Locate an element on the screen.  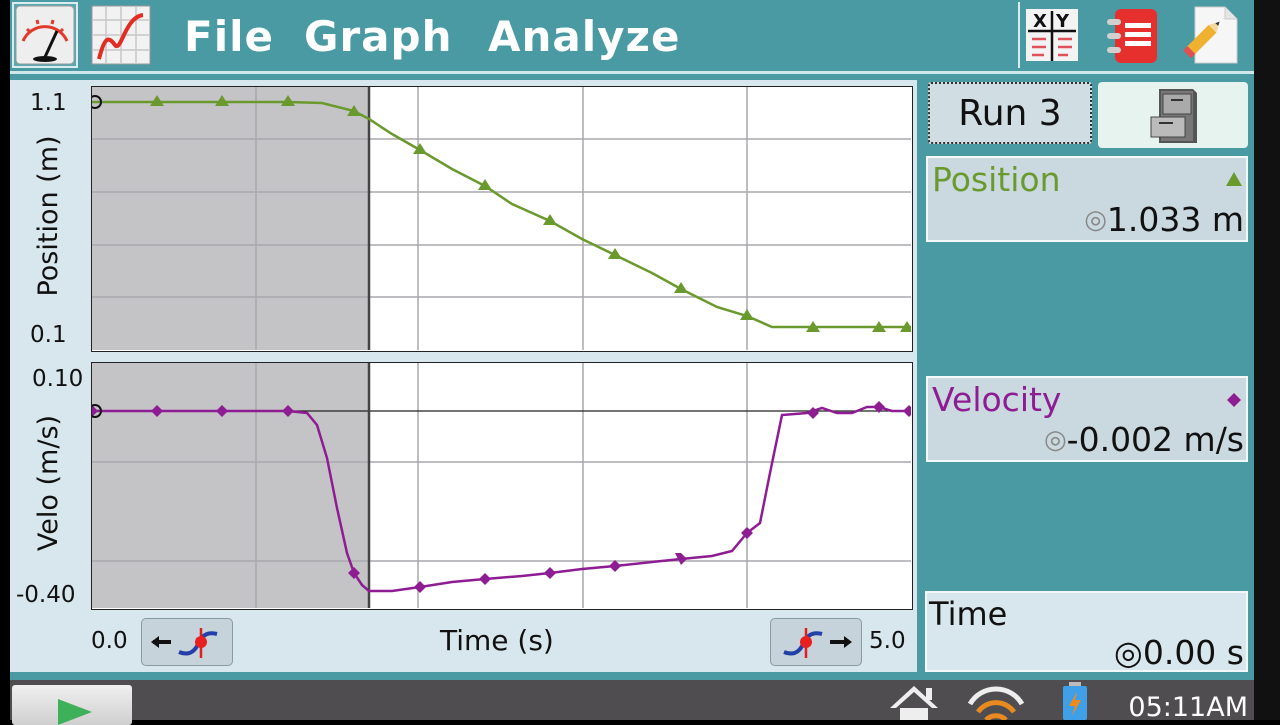
table-view-button: X Y is located at coordinates (1051, 35).